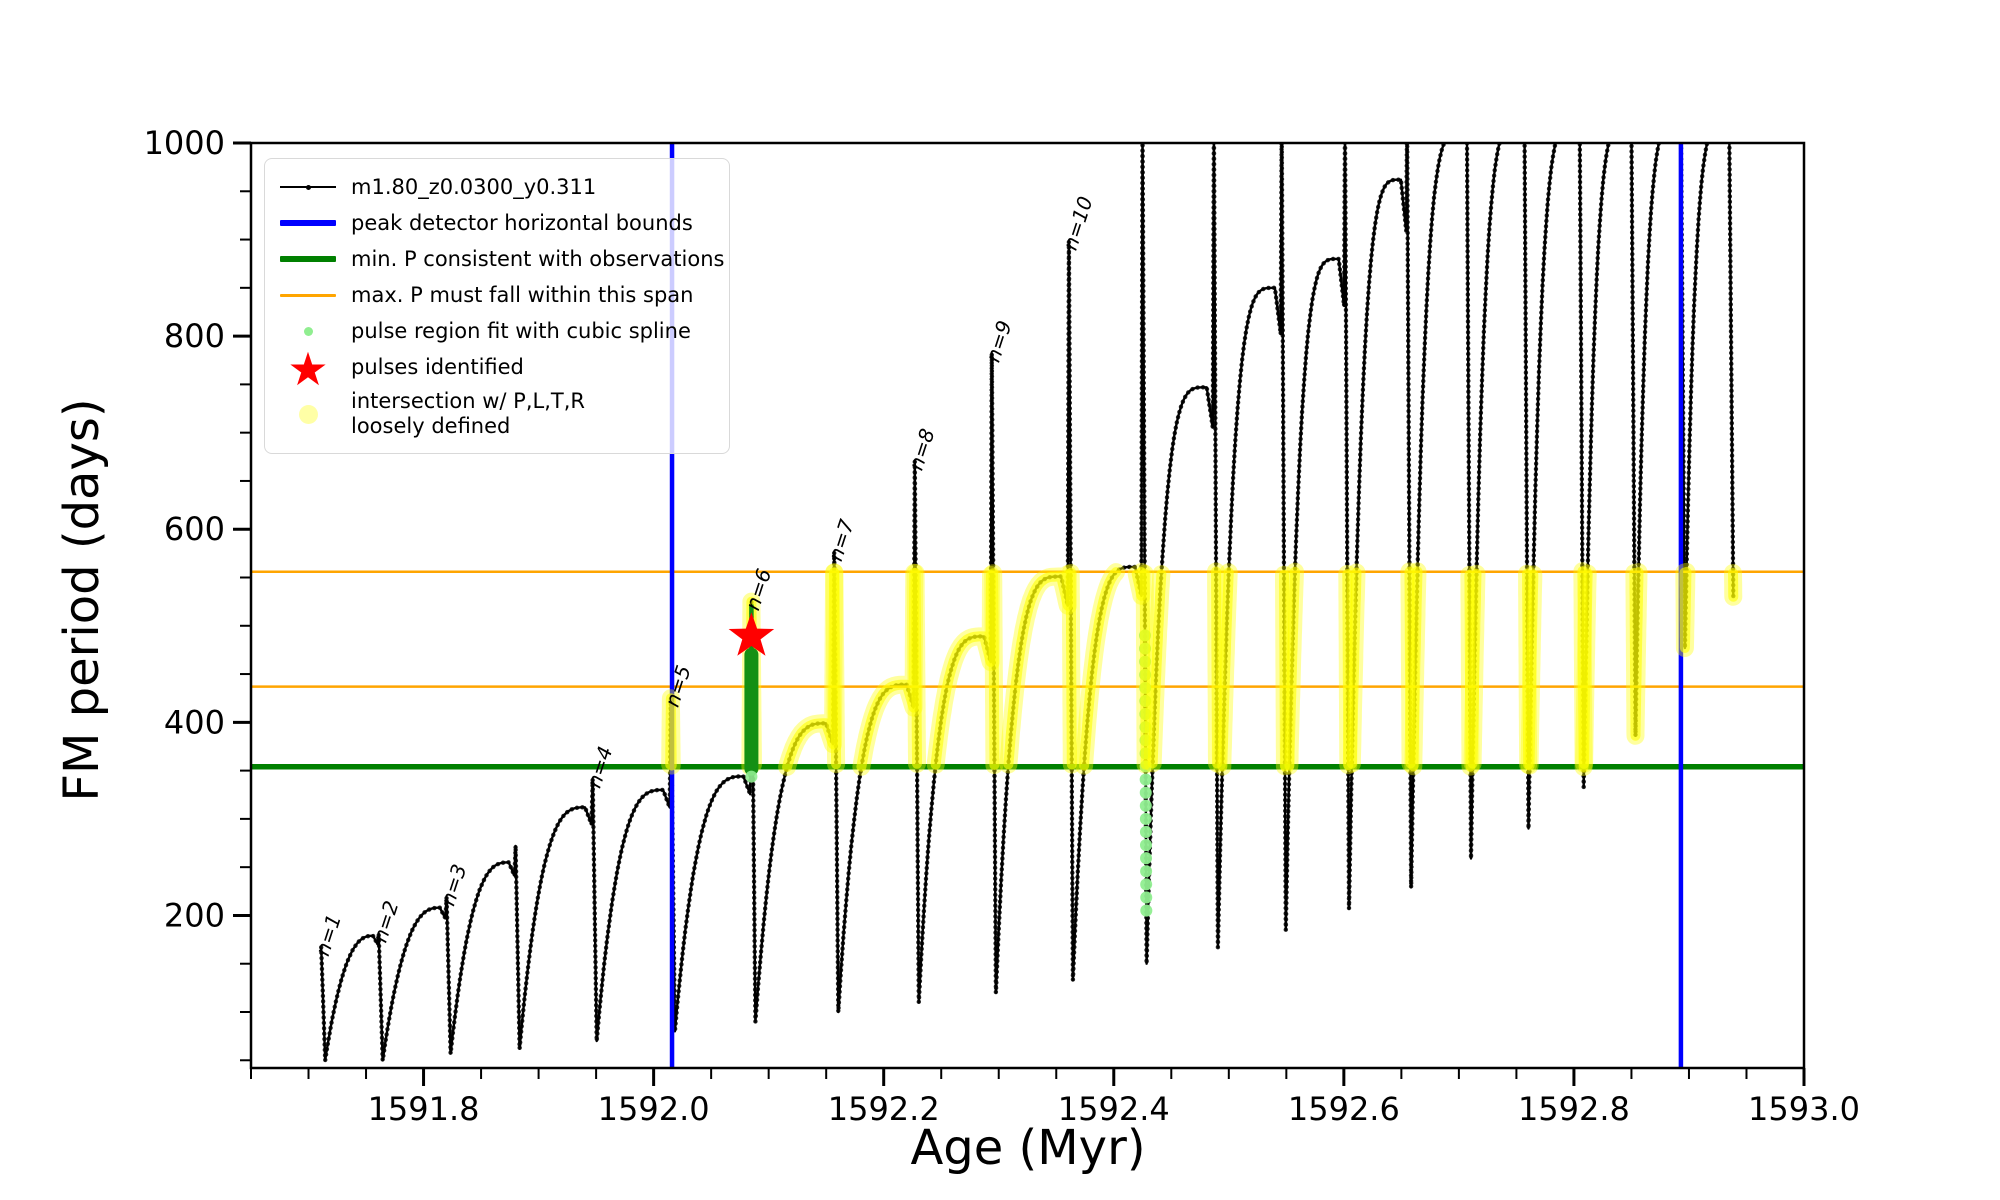 Image resolution: width=2000 pixels, height=1200 pixels. Describe the element at coordinates (194, 915) in the screenshot. I see `y-tick-label: 200` at that location.